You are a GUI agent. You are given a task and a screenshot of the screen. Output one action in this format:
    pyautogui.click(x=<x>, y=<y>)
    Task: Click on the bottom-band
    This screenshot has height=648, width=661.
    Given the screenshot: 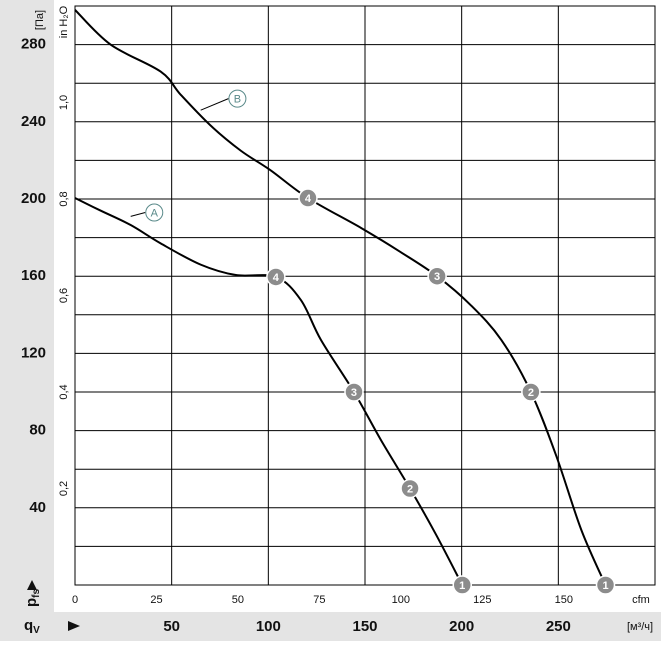 What is the action you would take?
    pyautogui.click(x=330, y=626)
    